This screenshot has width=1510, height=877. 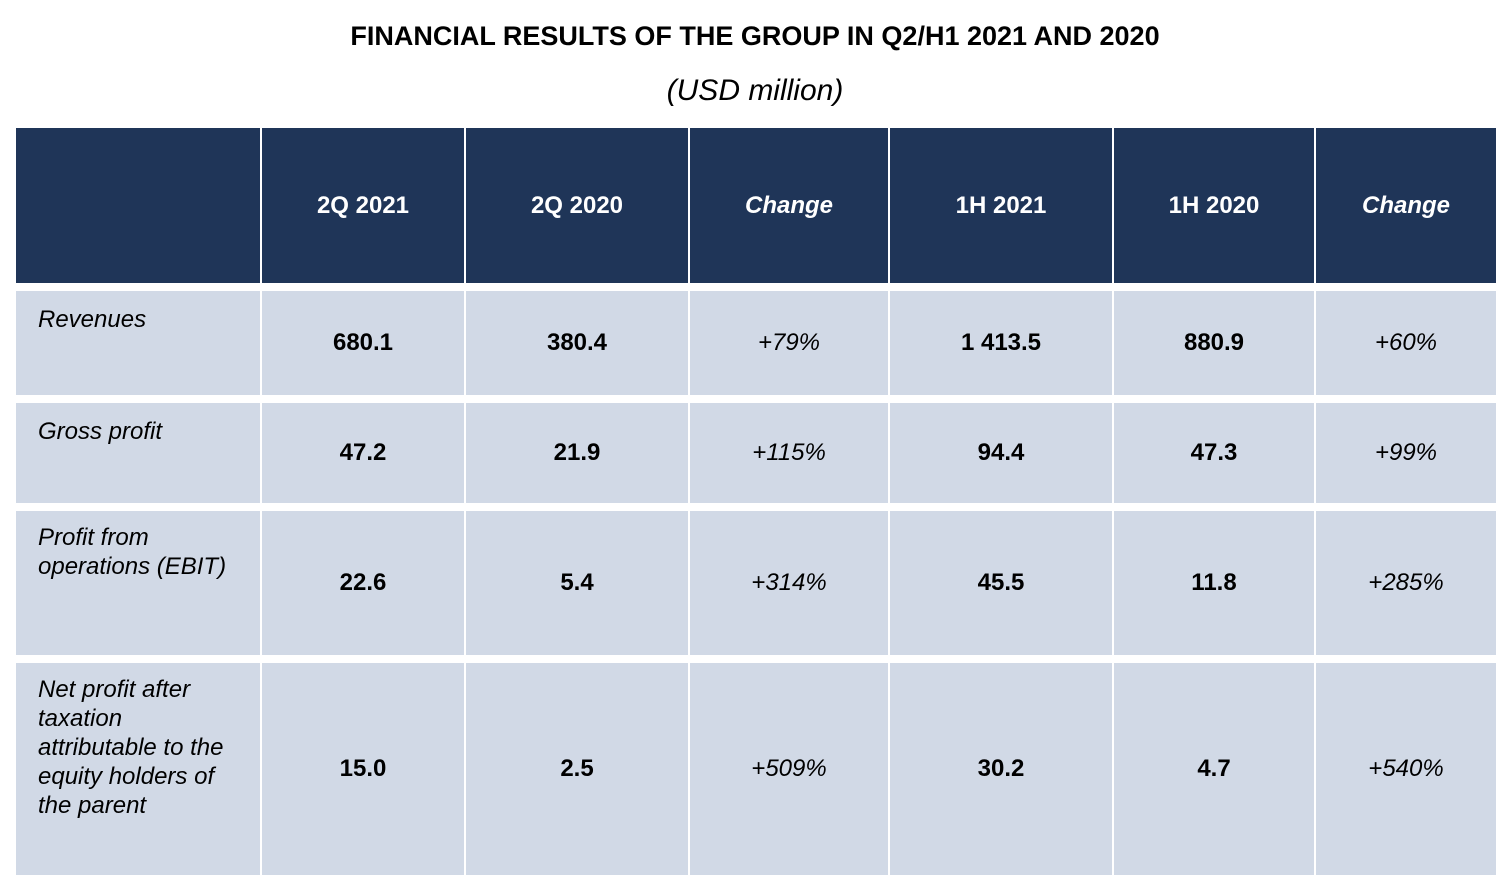 What do you see at coordinates (363, 343) in the screenshot?
I see `cell-2q-2021: 680.1` at bounding box center [363, 343].